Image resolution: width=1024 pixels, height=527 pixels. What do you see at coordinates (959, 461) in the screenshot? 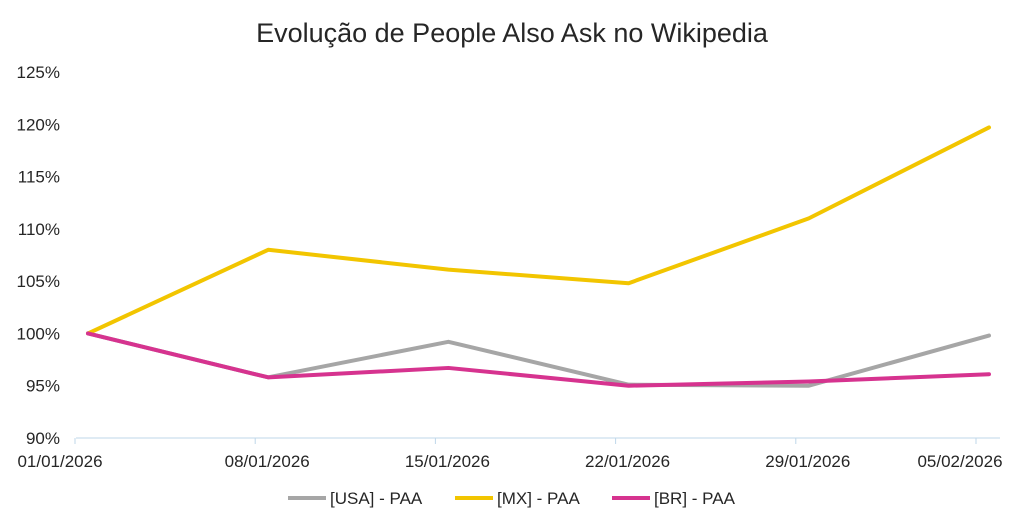
I see `x-tick-label: 05/02/2026` at bounding box center [959, 461].